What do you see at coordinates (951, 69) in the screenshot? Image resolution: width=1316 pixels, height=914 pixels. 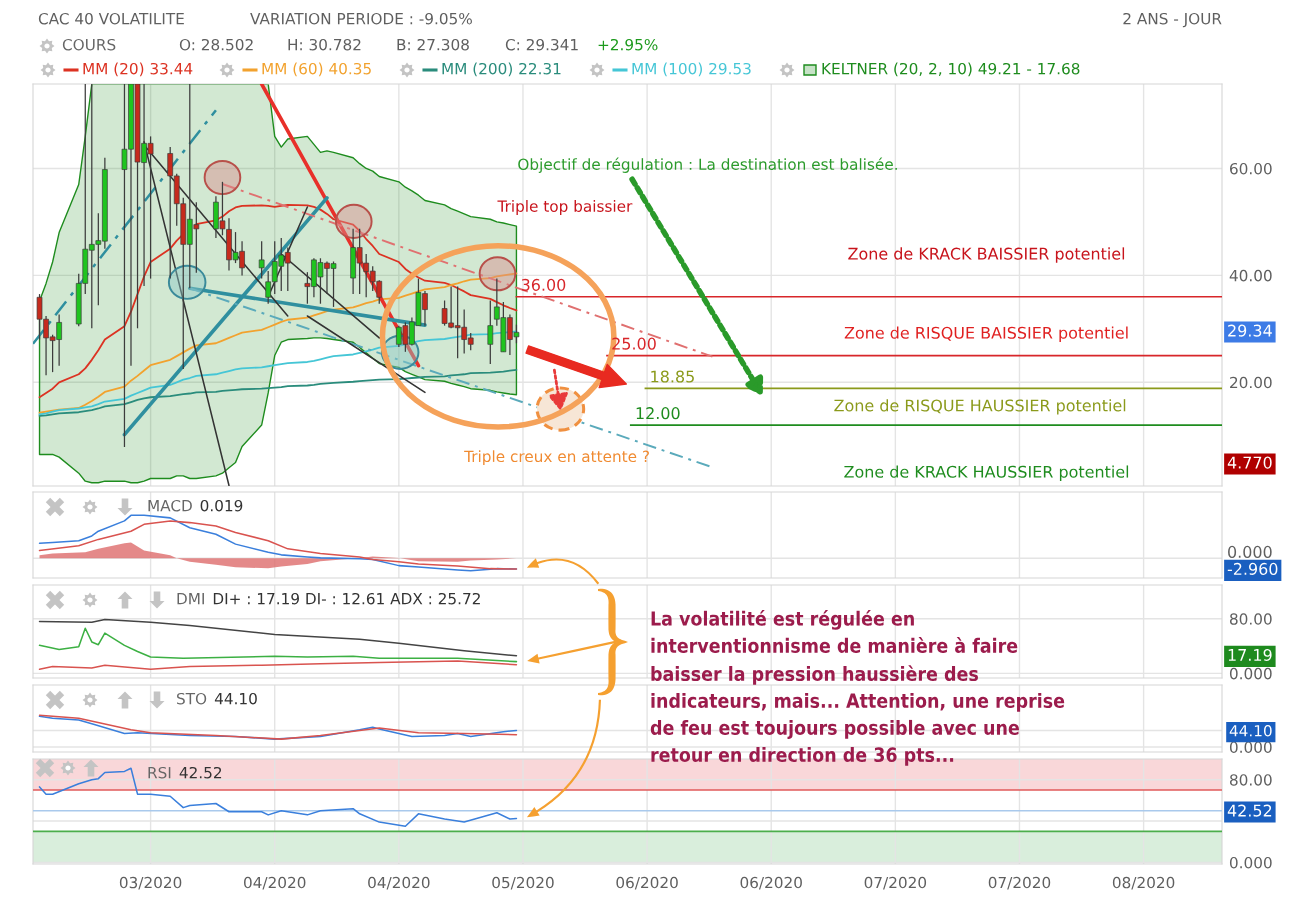 I see `legend-label: KELTNER (20, 2, 10) 49.21 - 17.68` at bounding box center [951, 69].